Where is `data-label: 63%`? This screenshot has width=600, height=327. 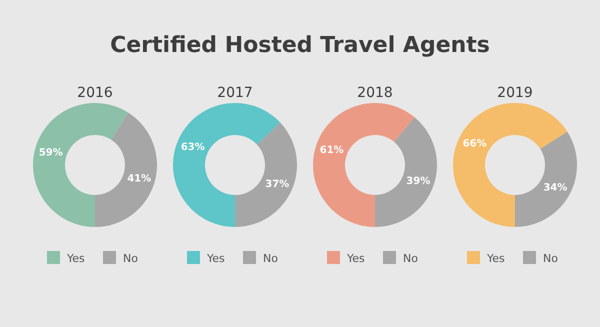 data-label: 63% is located at coordinates (192, 148).